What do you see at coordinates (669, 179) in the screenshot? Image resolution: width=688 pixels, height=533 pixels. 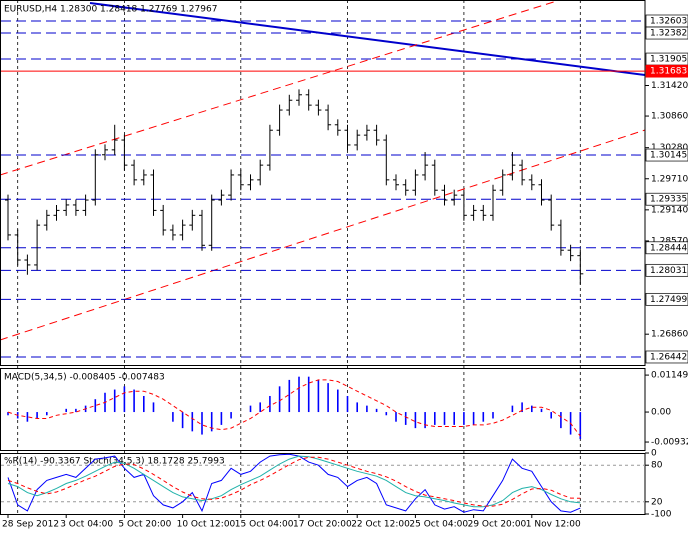 I see `y-tick-label: 1.29710` at bounding box center [669, 179].